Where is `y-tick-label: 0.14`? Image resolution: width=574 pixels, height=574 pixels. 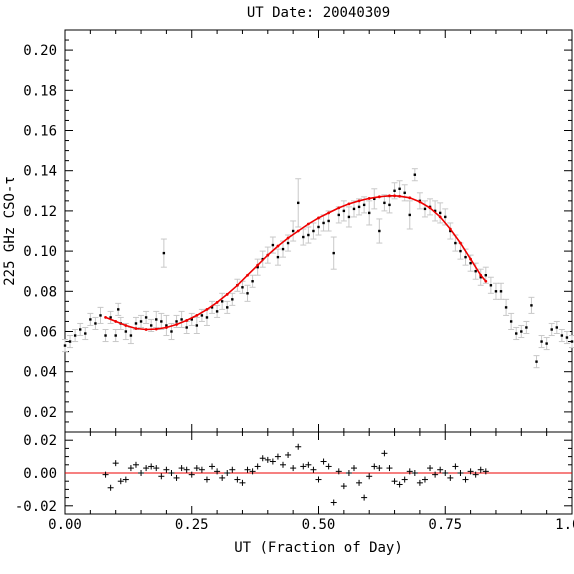
y-tick-label: 0.14 is located at coordinates (40, 172).